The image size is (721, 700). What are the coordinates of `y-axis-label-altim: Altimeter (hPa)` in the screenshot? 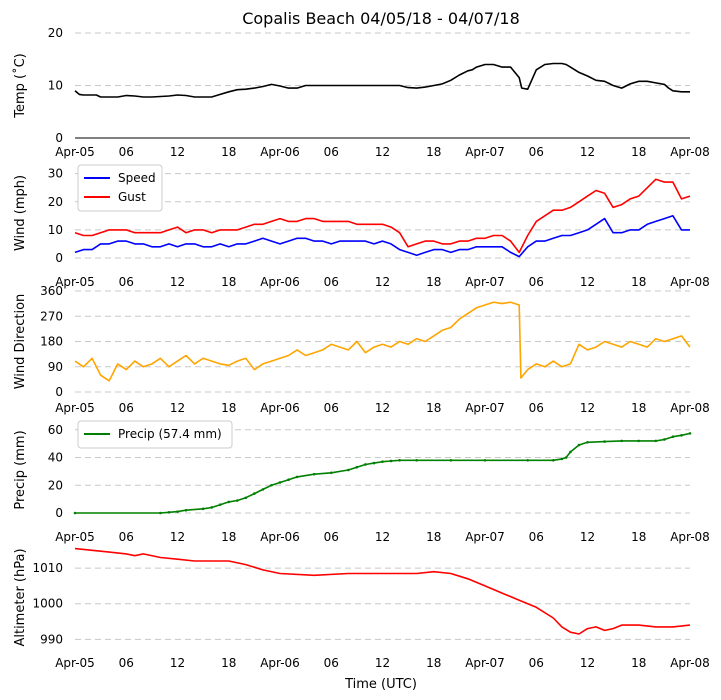 It's located at (20, 597).